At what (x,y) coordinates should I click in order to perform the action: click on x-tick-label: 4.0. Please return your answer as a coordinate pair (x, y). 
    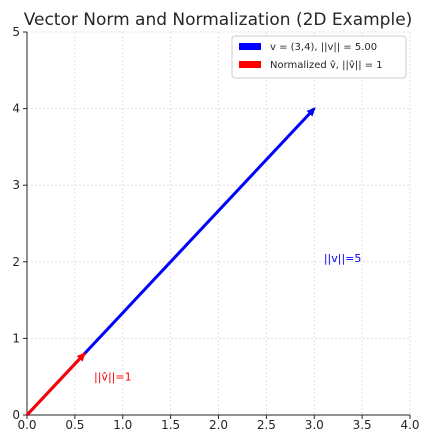
    Looking at the image, I should click on (409, 425).